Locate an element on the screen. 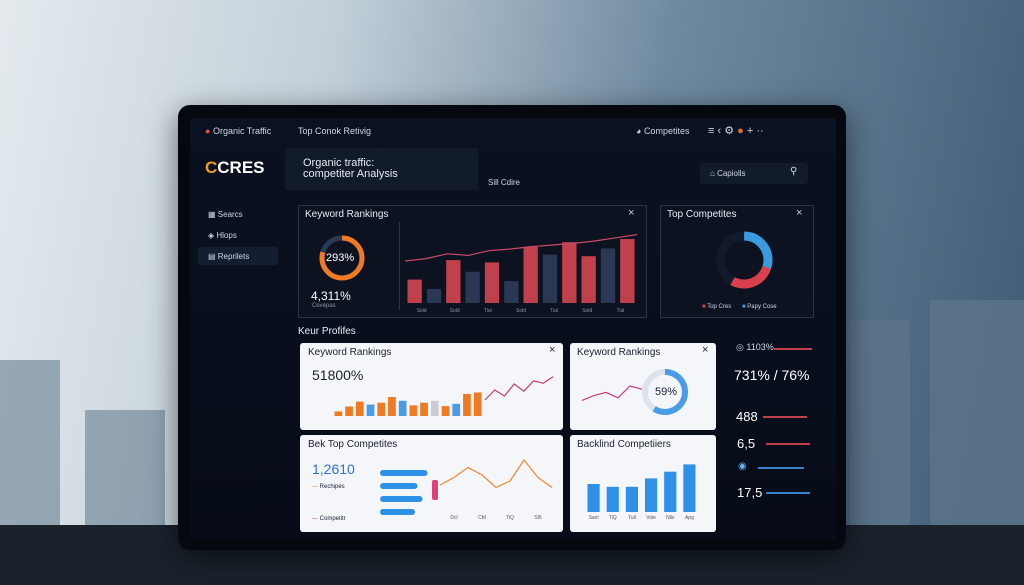  card-ring is located at coordinates (665, 392).